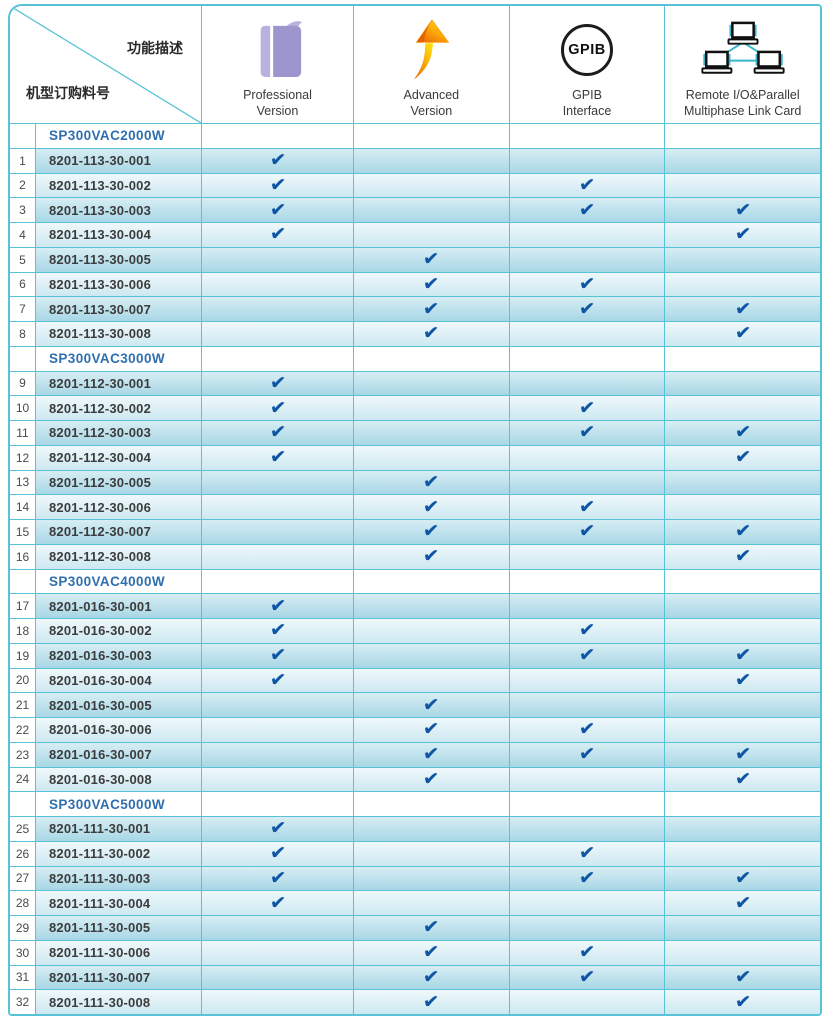  What do you see at coordinates (415, 581) in the screenshot?
I see `section-header-row: SP300VAC4000W` at bounding box center [415, 581].